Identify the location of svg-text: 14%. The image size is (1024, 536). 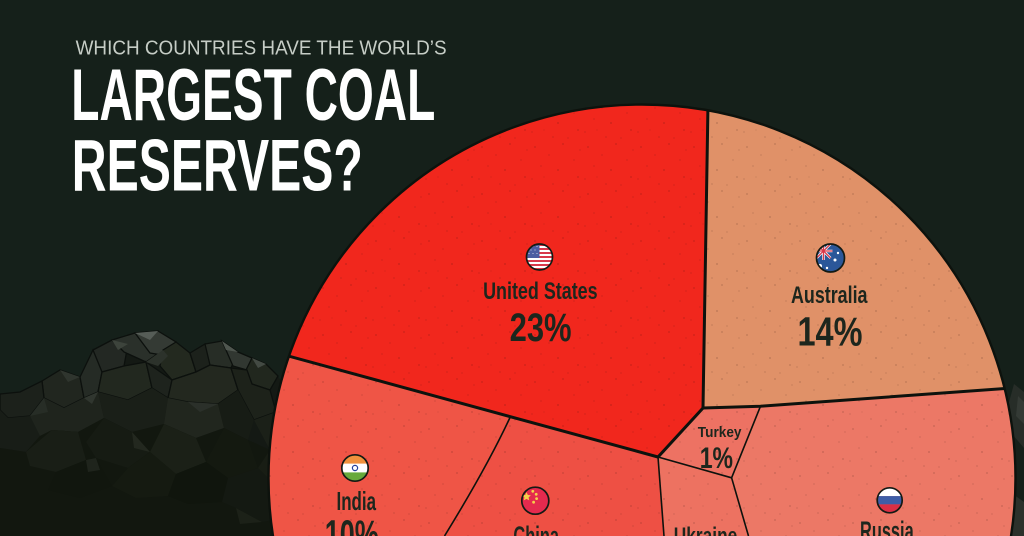
(830, 332).